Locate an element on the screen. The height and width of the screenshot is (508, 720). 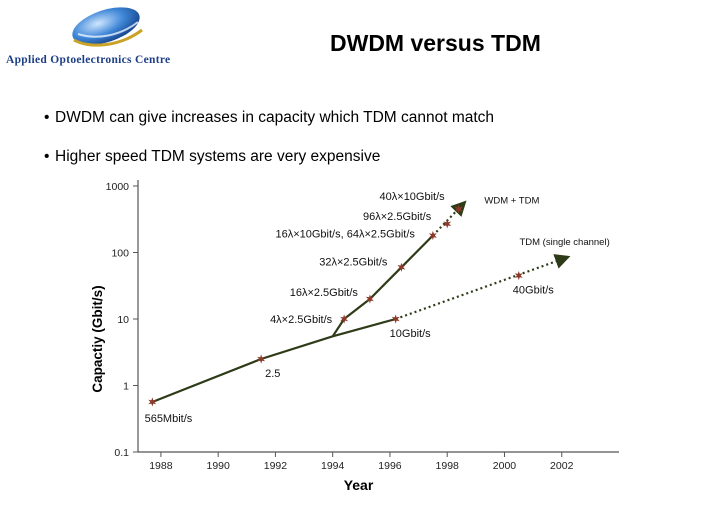
x-tick-label: 1988 is located at coordinates (161, 466).